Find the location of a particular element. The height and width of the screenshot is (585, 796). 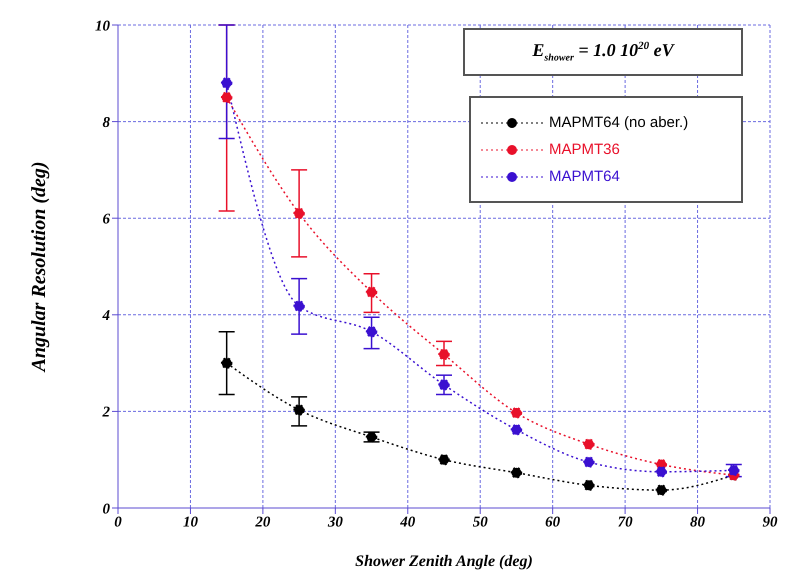

x-axis-title: Shower Zenith Angle (deg) is located at coordinates (444, 561).